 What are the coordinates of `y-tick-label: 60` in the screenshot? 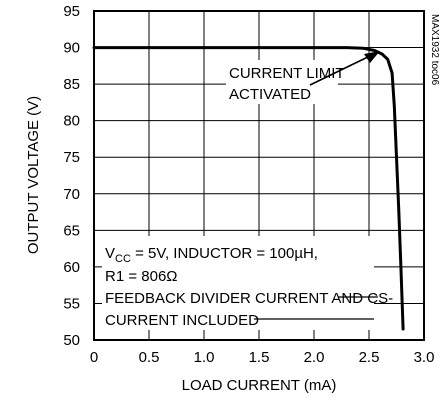 It's located at (71, 267).